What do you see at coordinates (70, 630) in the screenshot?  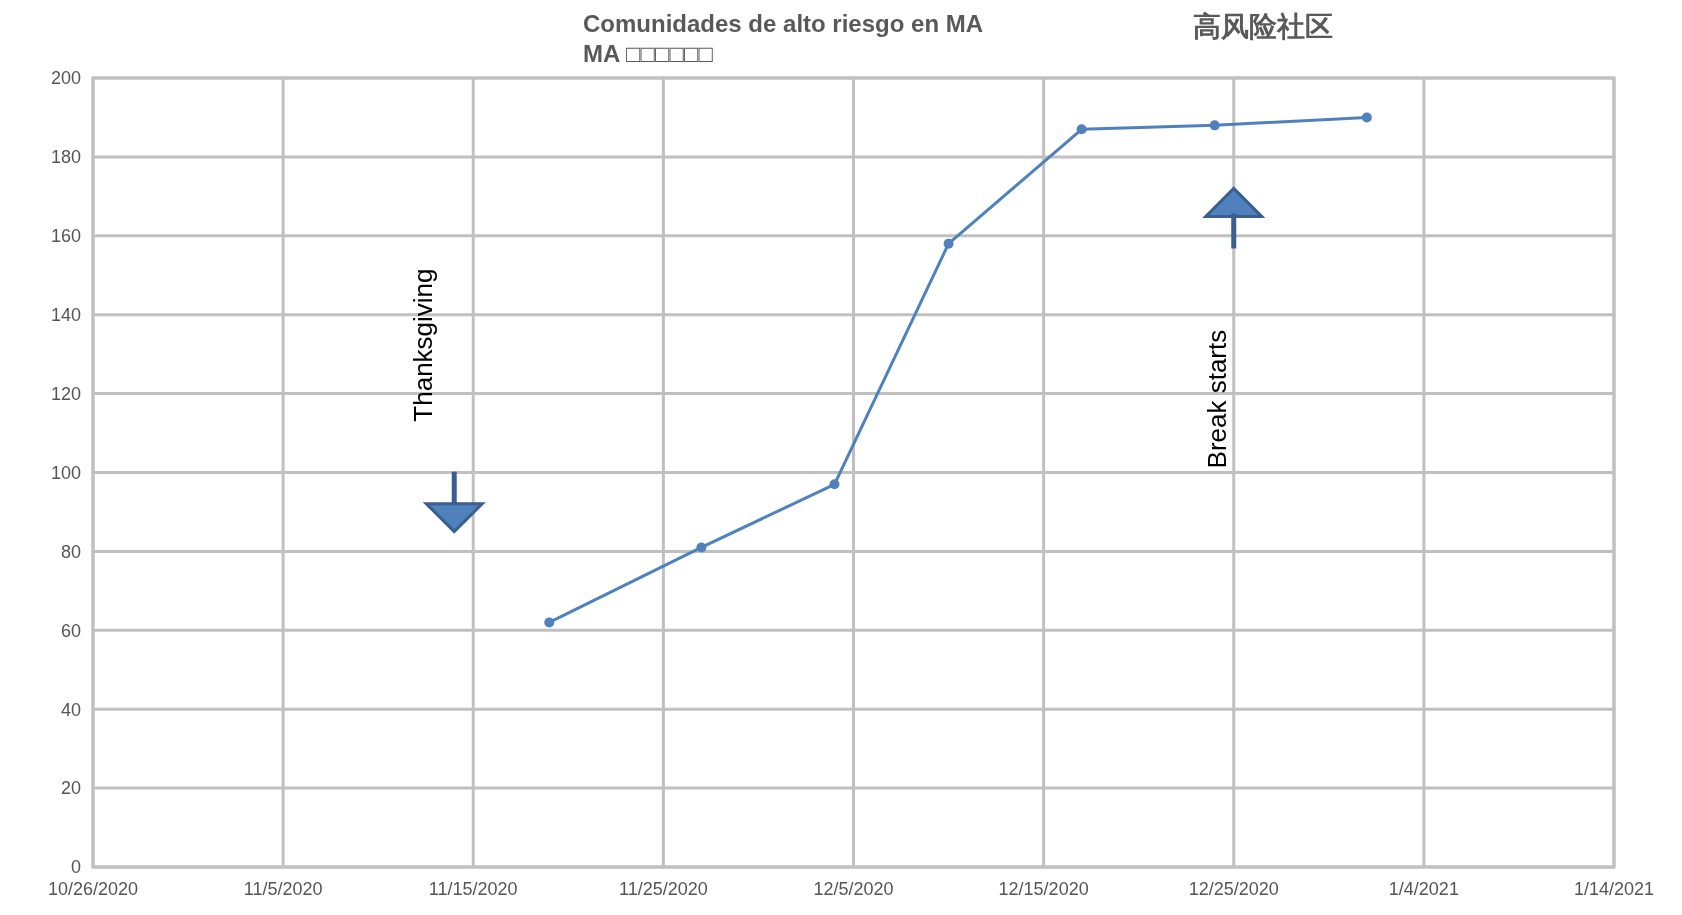 I see `y-tick-label: 60` at bounding box center [70, 630].